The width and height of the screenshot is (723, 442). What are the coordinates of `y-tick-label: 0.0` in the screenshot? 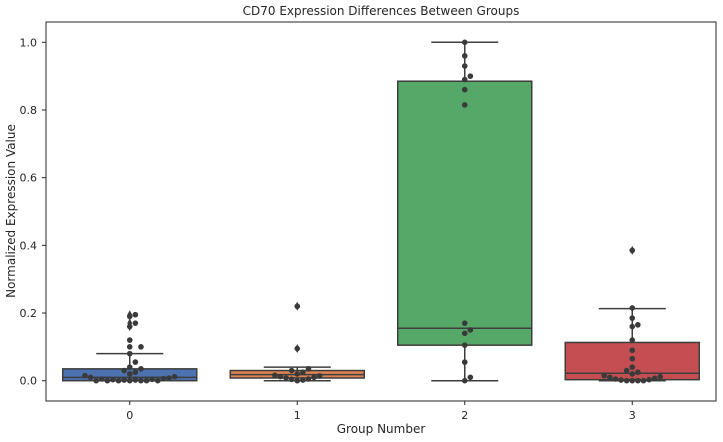 It's located at (29, 381).